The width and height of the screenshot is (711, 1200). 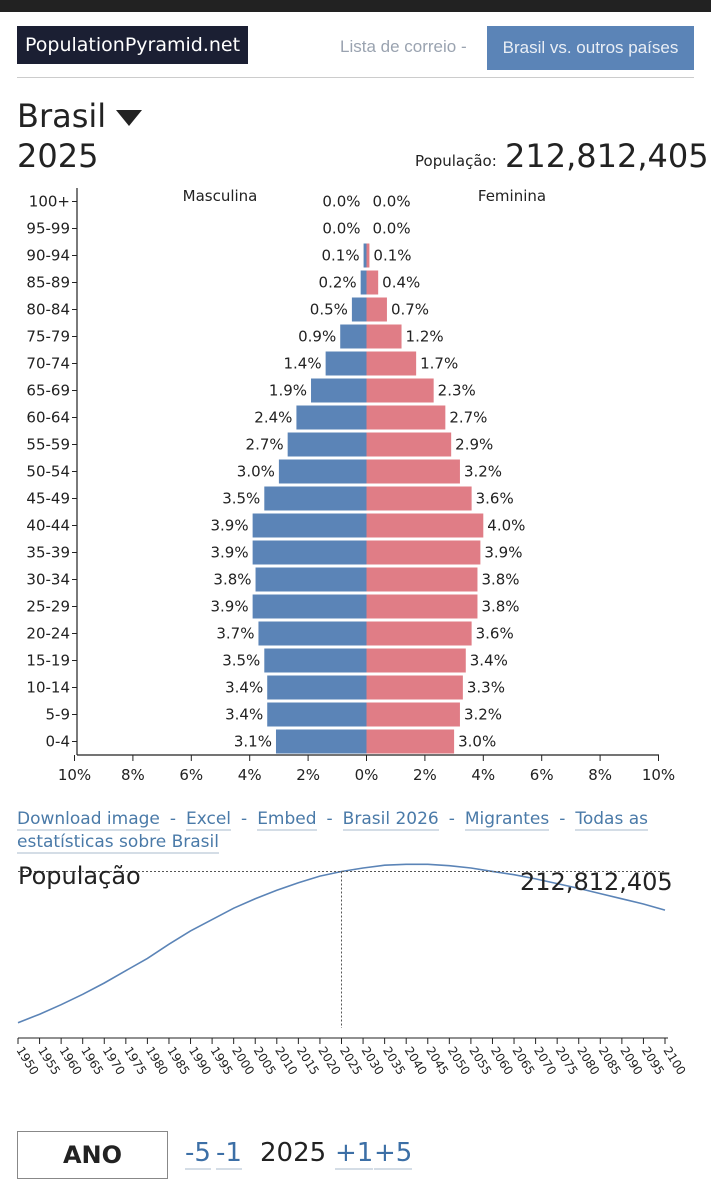 I want to click on y-tick-label: 75-79, so click(x=48, y=337).